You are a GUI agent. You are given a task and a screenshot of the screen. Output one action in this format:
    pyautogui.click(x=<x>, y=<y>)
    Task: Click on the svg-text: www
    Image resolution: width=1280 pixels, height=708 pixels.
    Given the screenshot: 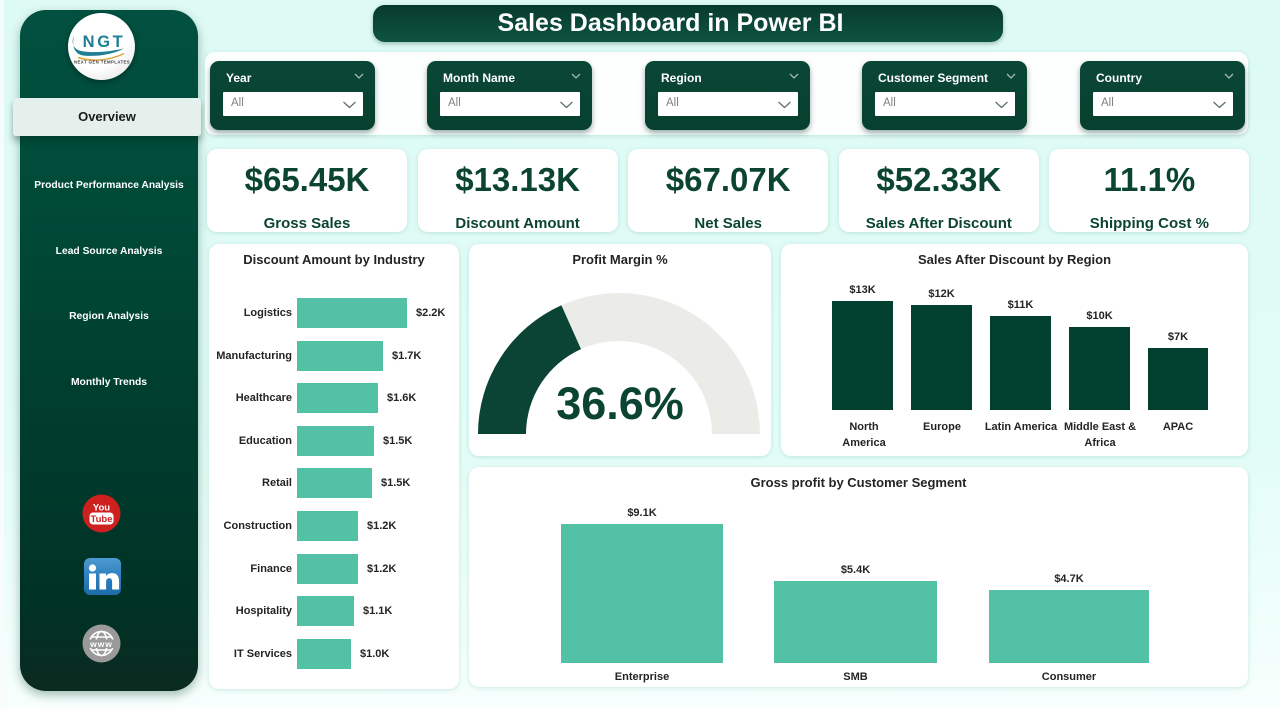 What is the action you would take?
    pyautogui.click(x=101, y=644)
    